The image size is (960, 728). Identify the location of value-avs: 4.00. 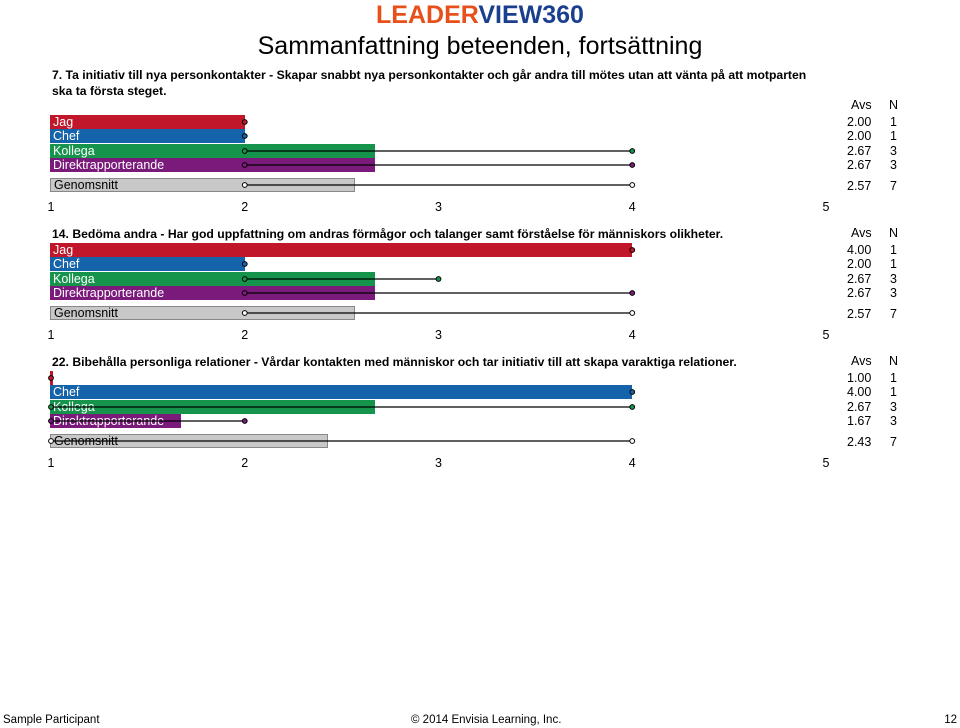
(859, 250).